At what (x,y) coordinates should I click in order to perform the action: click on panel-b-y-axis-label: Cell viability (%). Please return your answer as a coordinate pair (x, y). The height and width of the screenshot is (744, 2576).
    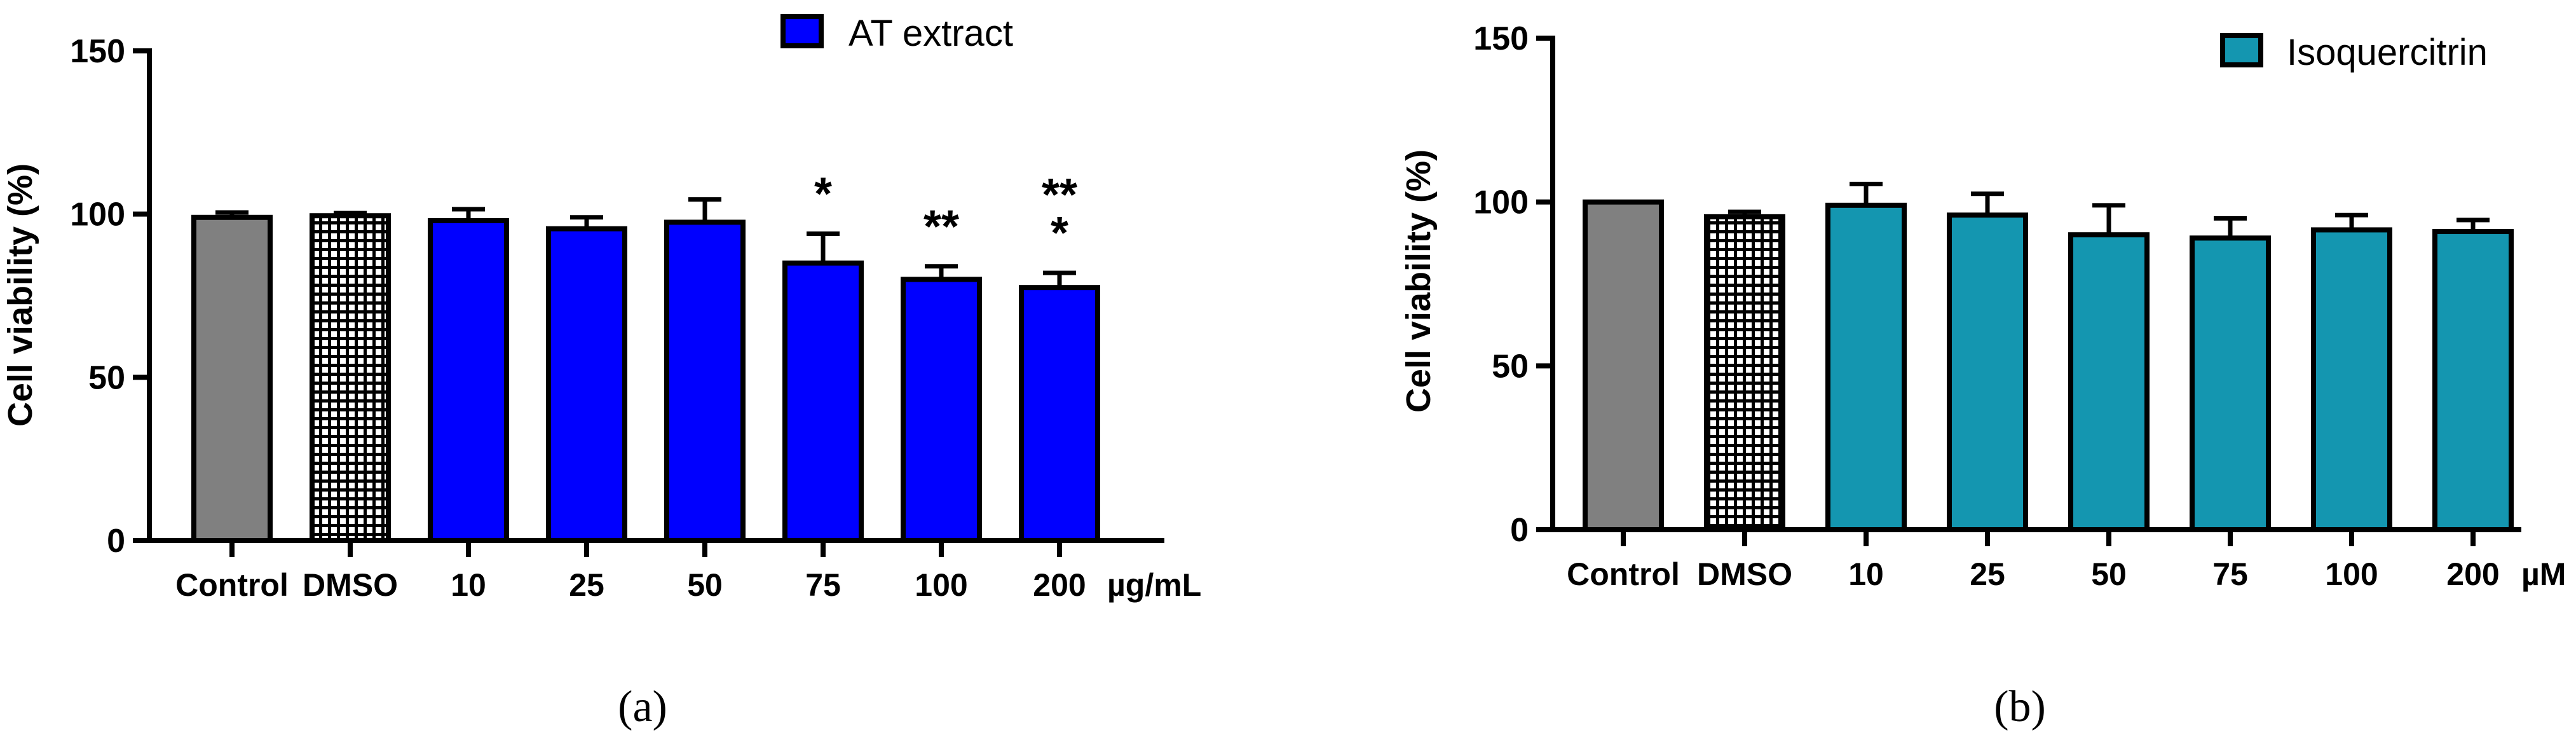
    Looking at the image, I should click on (1419, 281).